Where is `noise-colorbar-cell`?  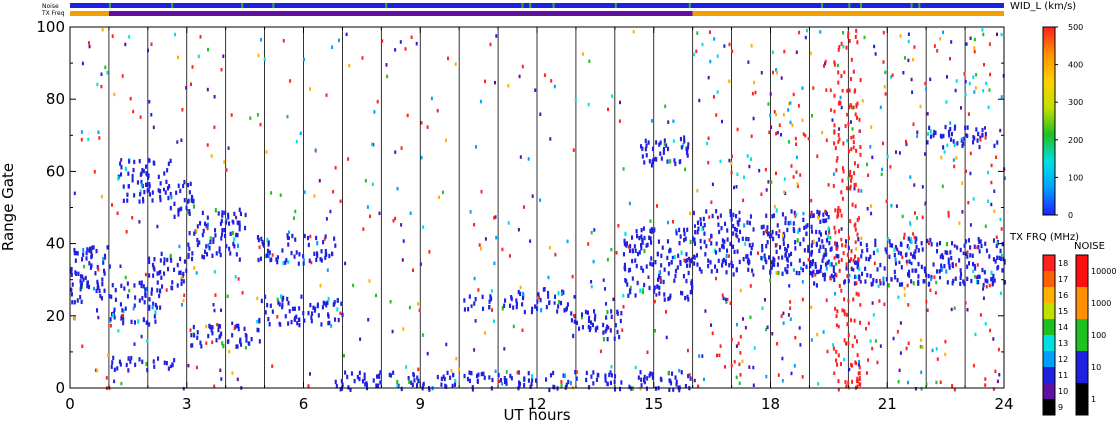
noise-colorbar-cell is located at coordinates (1082, 335).